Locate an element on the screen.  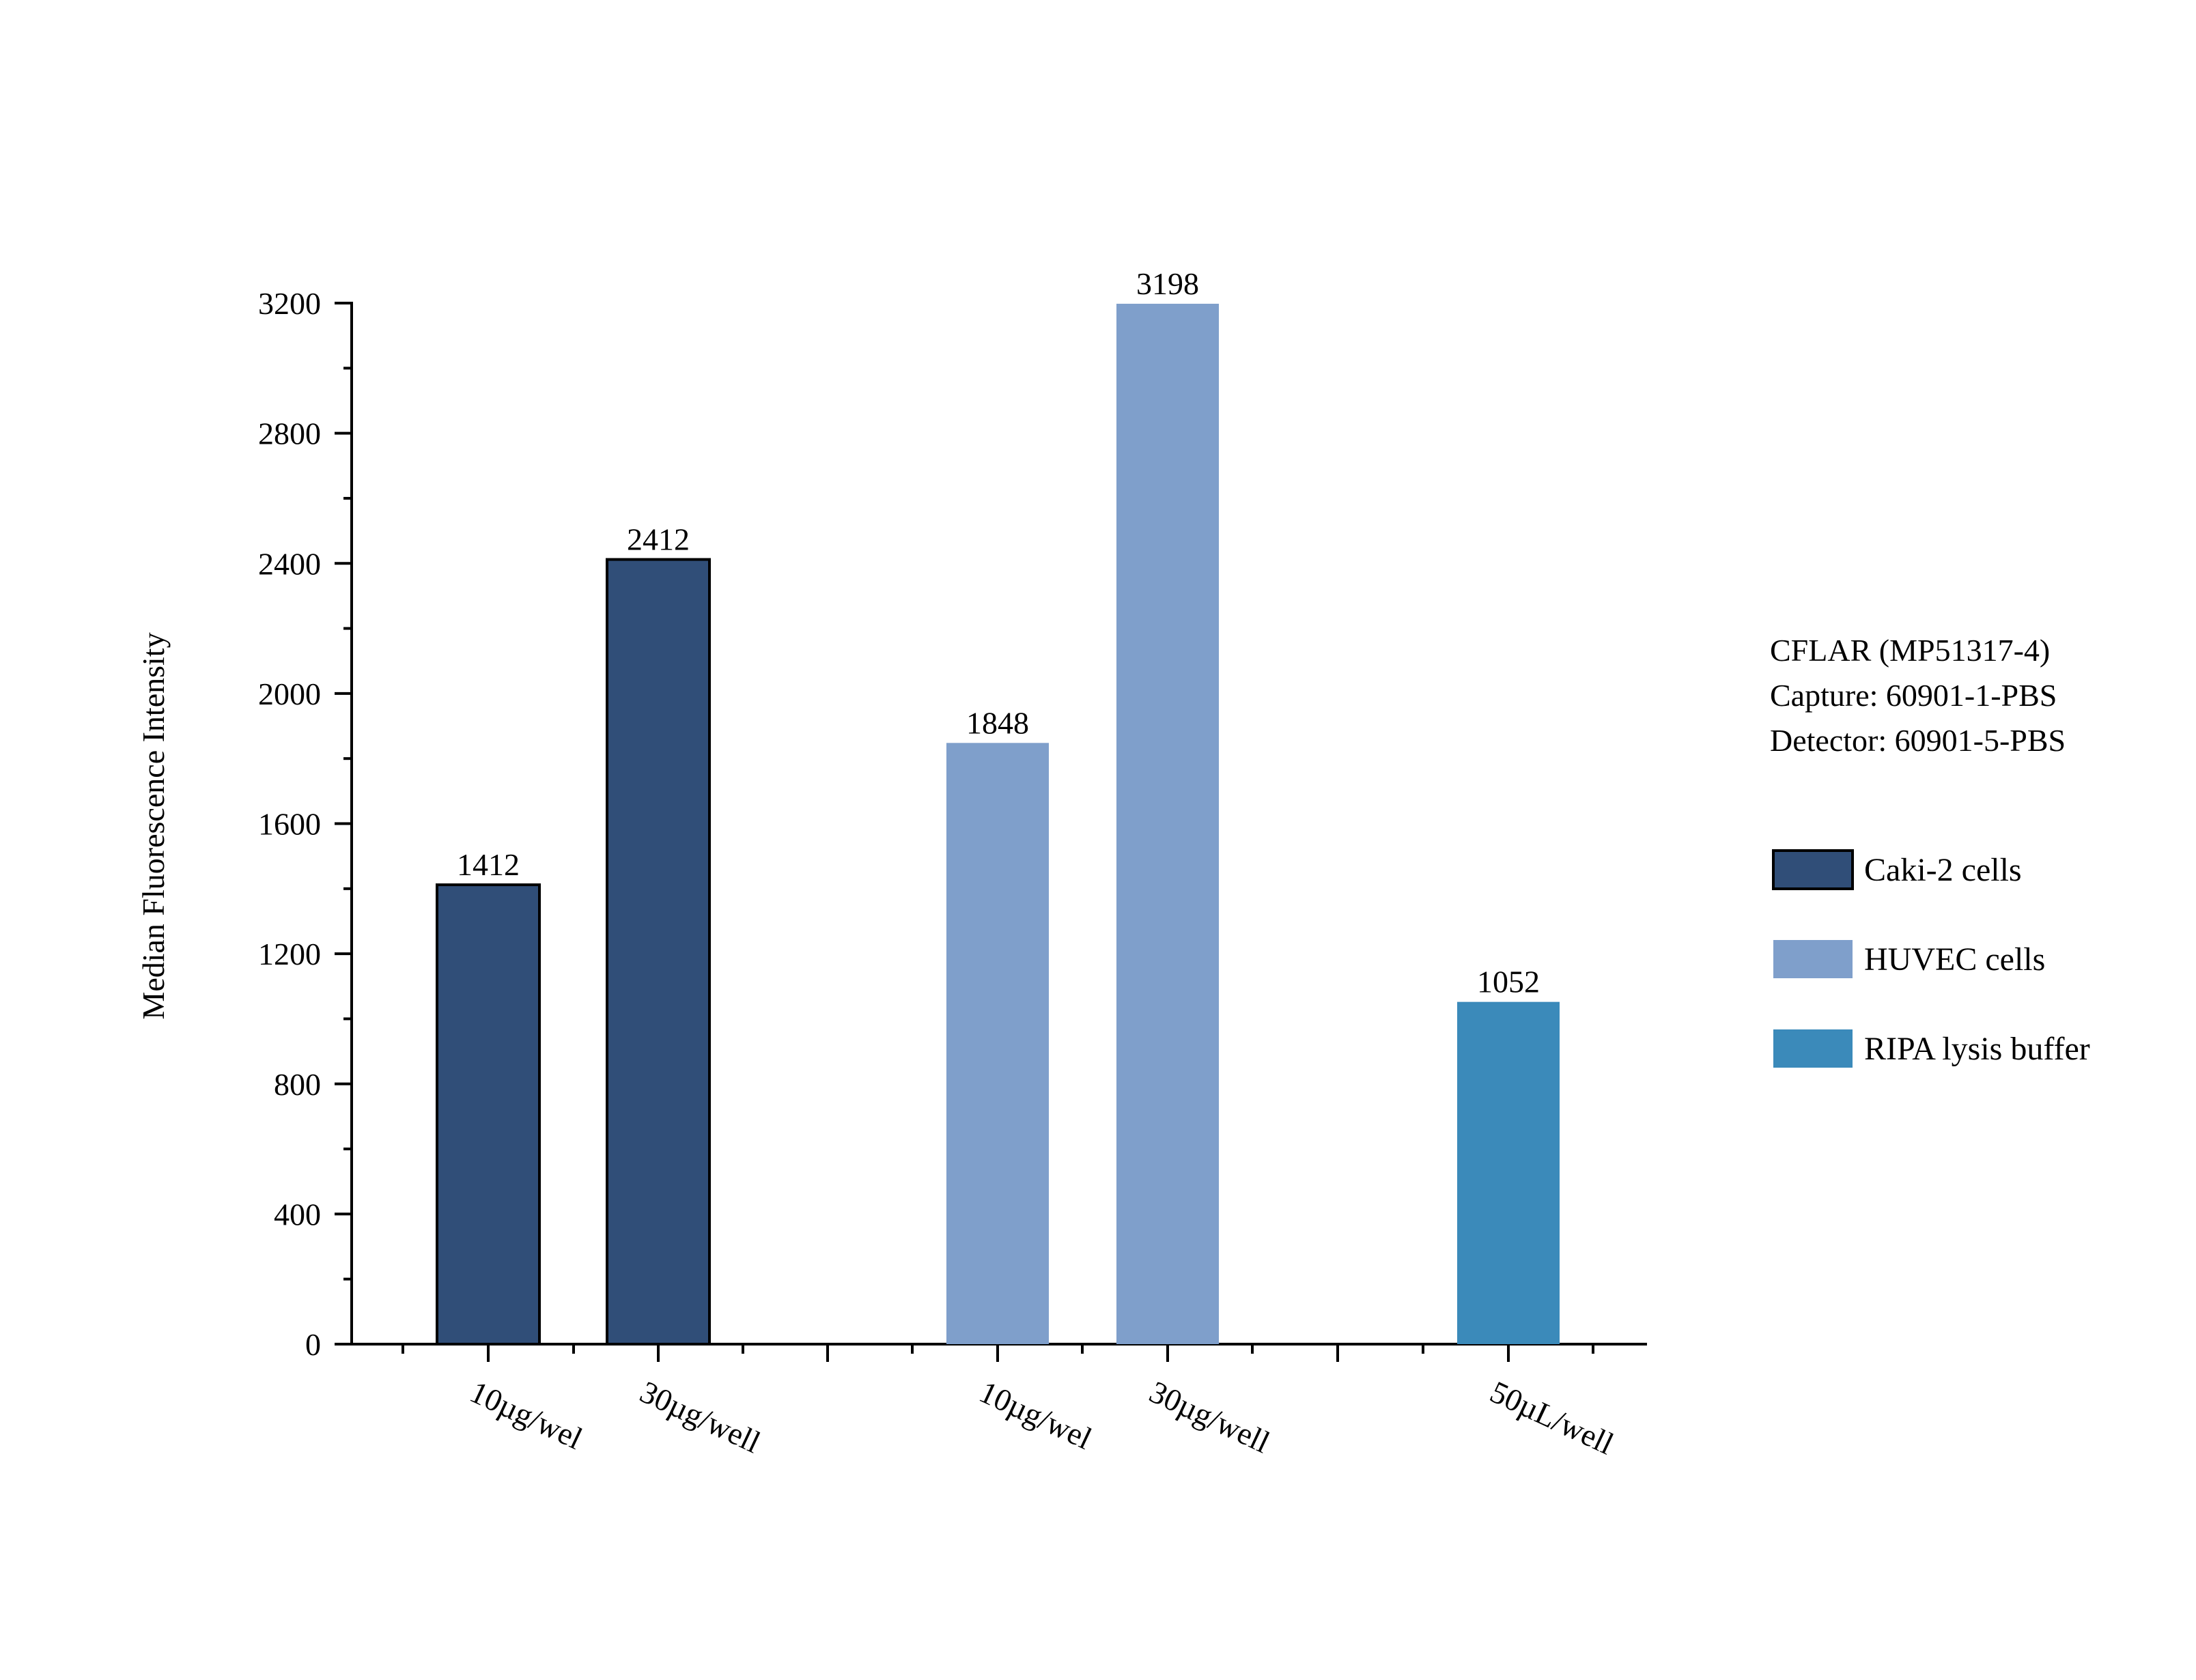
x-tick-label: 50µL/well is located at coordinates (1552, 1418).